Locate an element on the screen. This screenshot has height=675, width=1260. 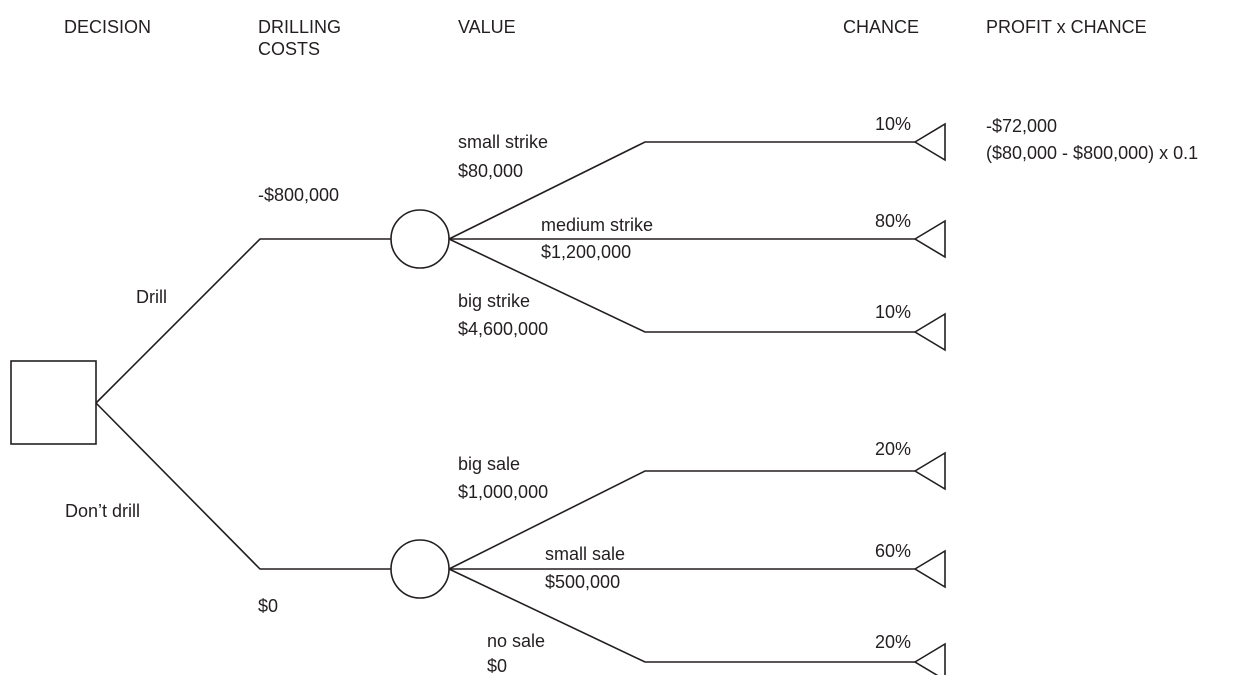
column-header: COSTS is located at coordinates (289, 49).